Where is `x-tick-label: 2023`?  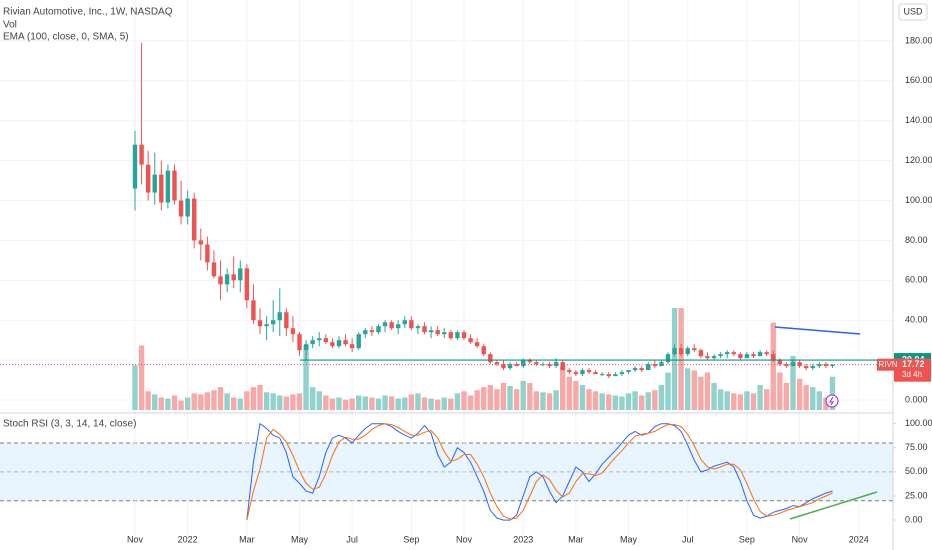 x-tick-label: 2023 is located at coordinates (523, 539).